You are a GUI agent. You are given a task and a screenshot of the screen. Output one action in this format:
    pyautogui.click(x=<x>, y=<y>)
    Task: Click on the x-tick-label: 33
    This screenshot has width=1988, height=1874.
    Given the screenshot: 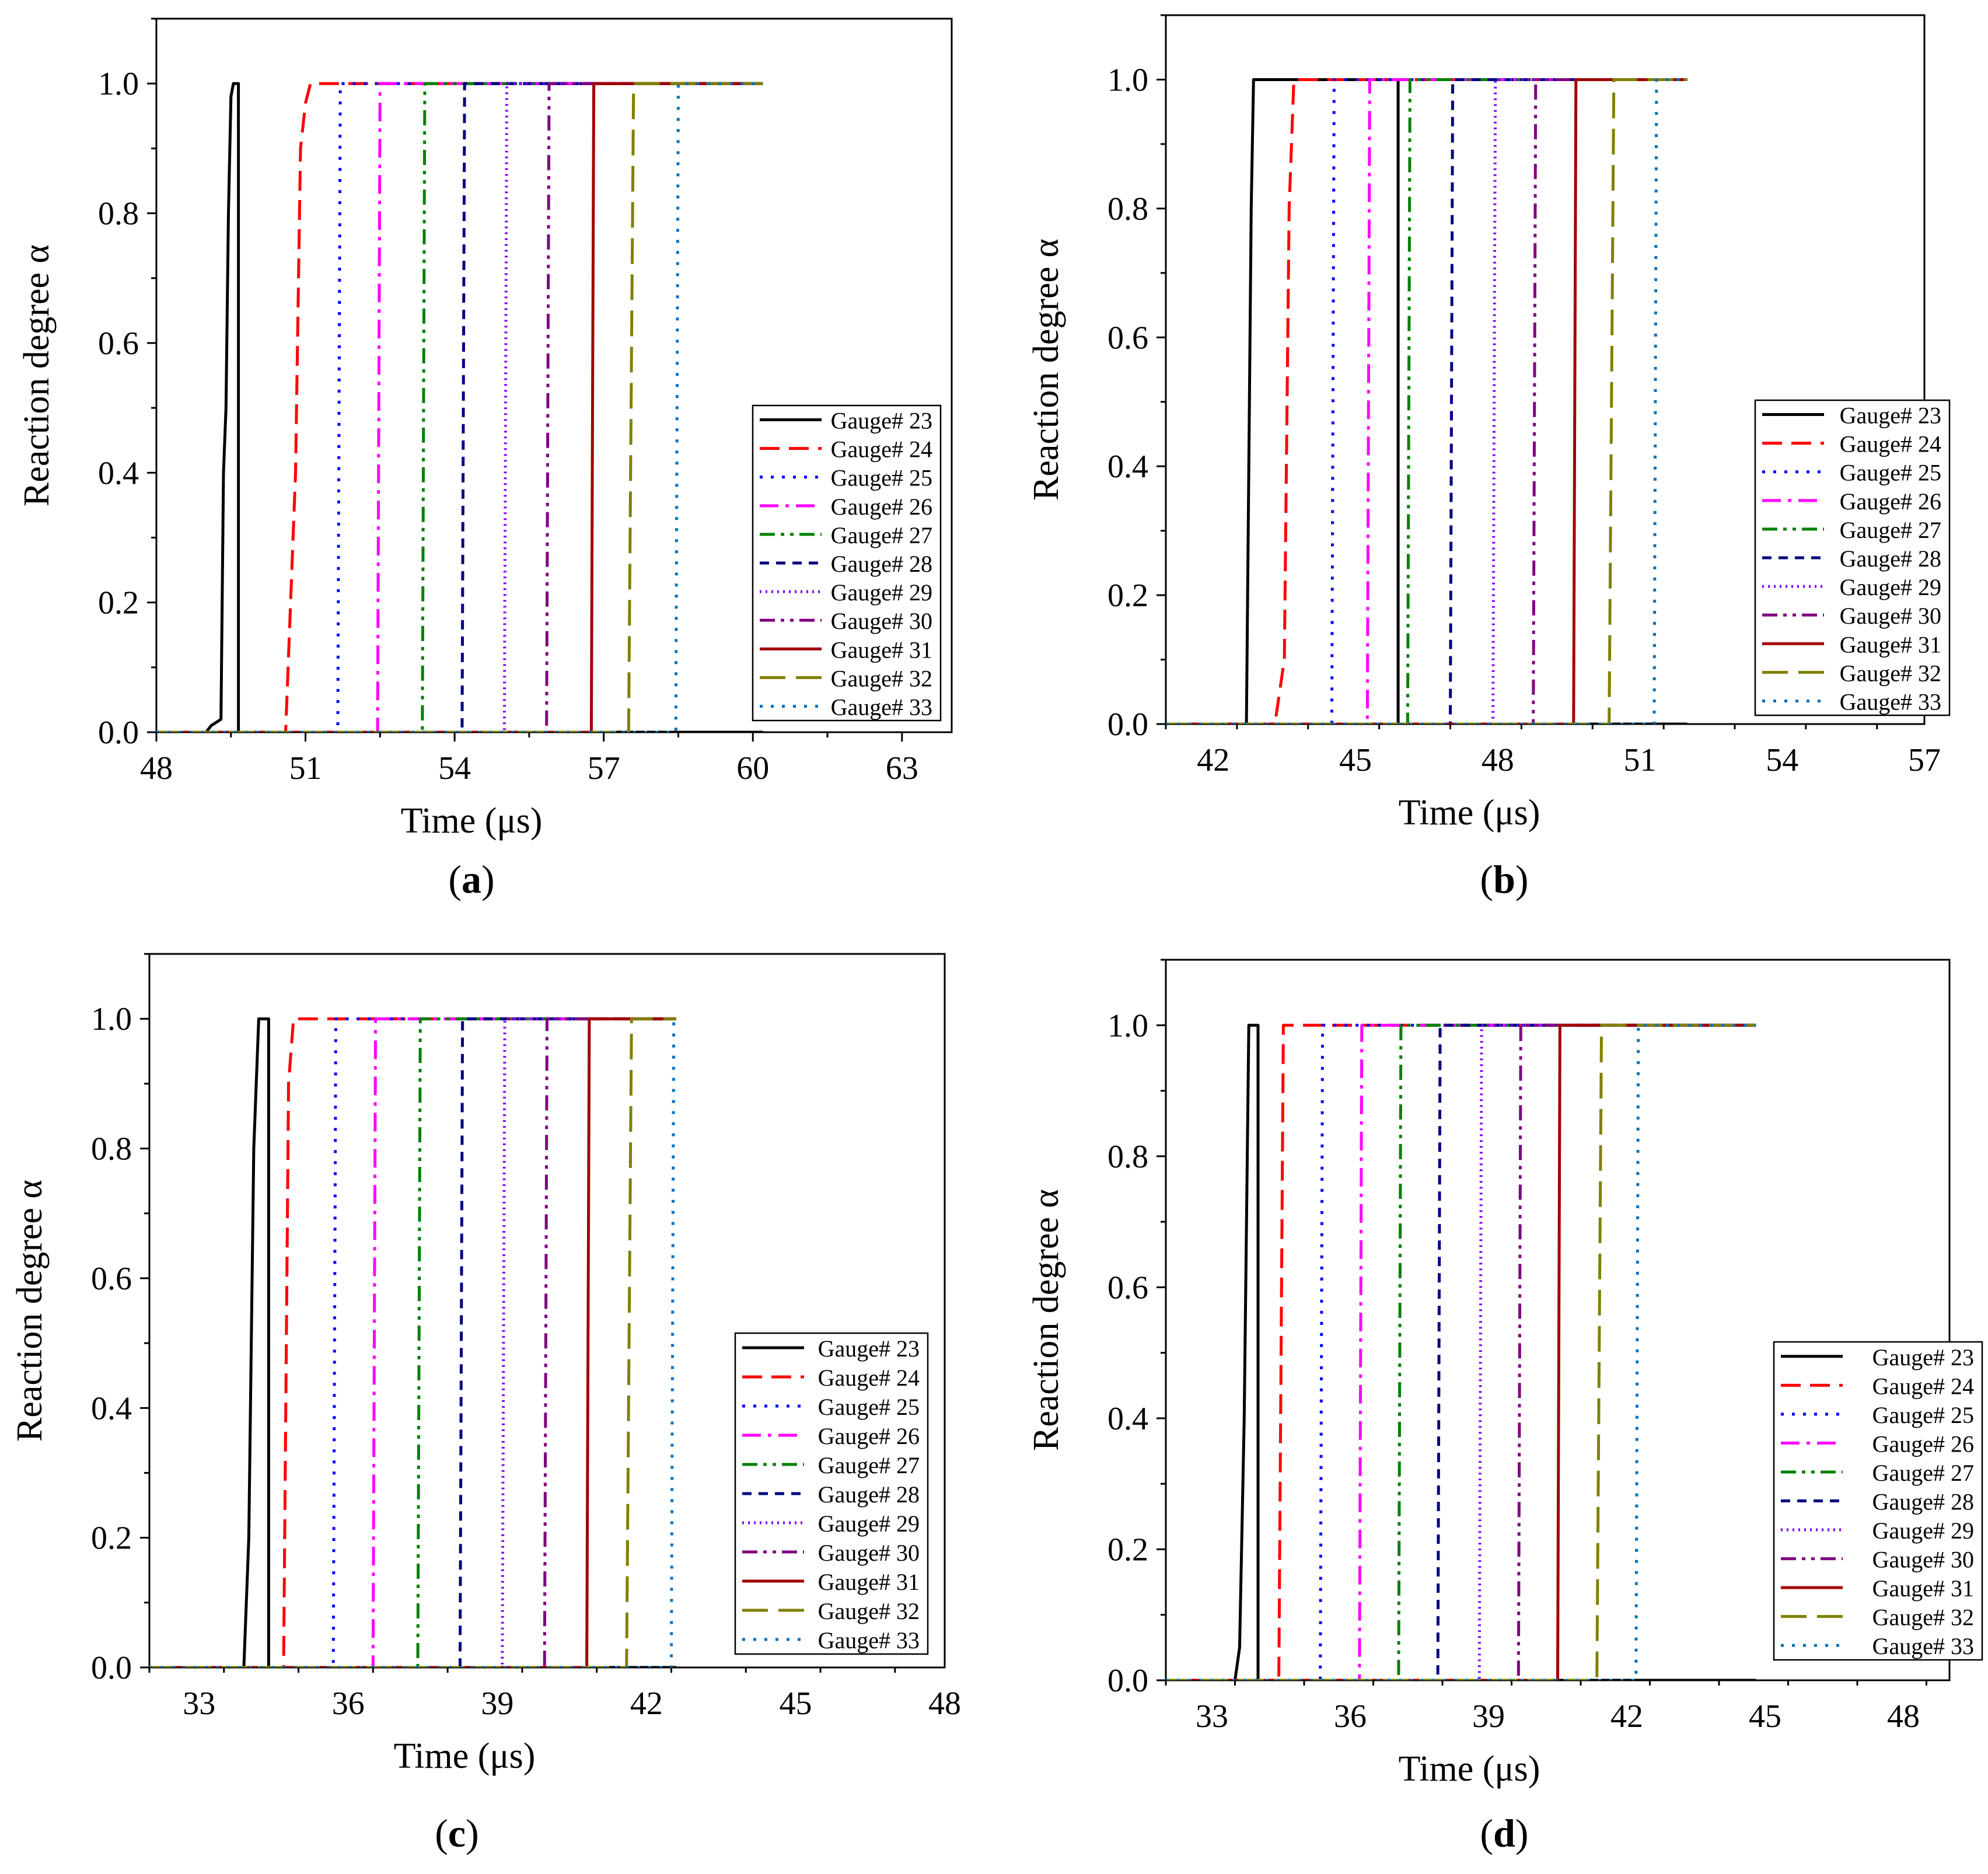 What is the action you would take?
    pyautogui.click(x=199, y=1704)
    